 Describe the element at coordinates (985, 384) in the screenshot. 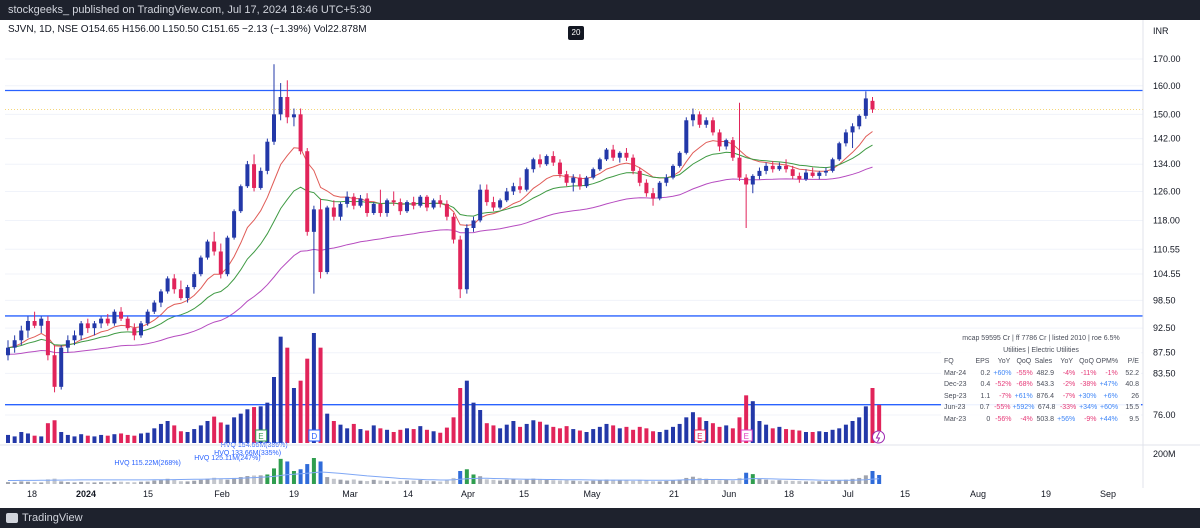

I see `table-cell: 0.4` at that location.